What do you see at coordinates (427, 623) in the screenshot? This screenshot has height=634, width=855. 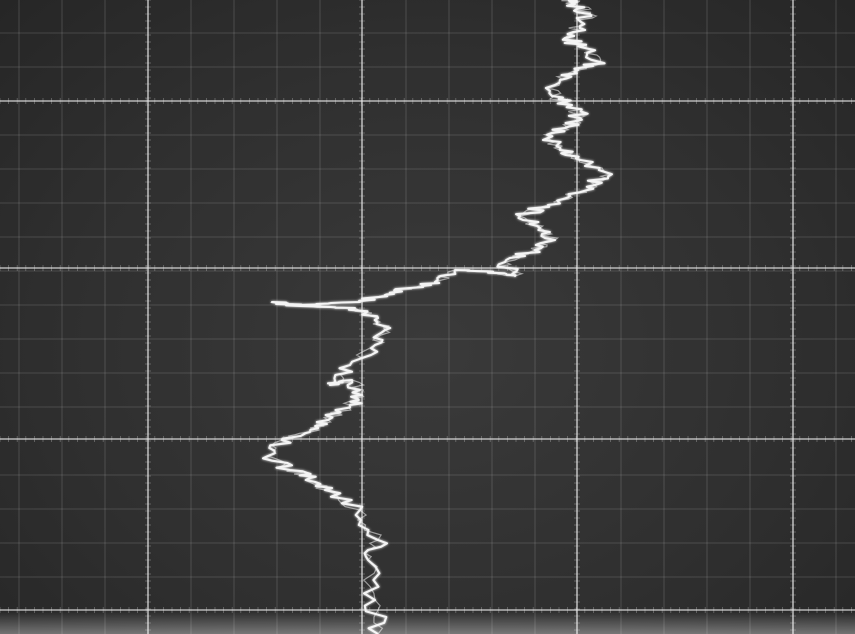 I see `bottom-edge-glare` at bounding box center [427, 623].